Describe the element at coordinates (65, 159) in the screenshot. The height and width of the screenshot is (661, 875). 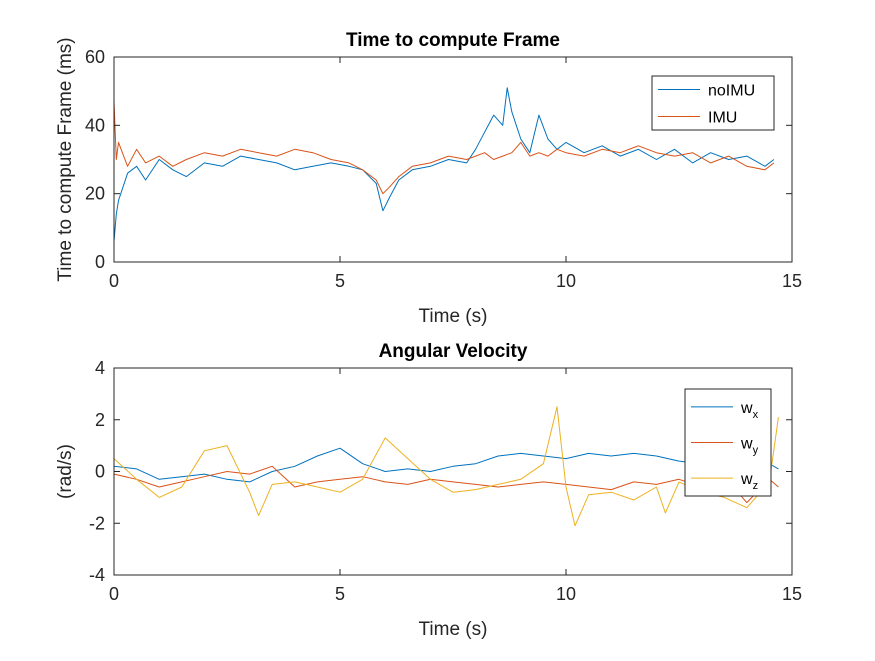
I see `y-axis-label: Time to compute Frame (ms)` at that location.